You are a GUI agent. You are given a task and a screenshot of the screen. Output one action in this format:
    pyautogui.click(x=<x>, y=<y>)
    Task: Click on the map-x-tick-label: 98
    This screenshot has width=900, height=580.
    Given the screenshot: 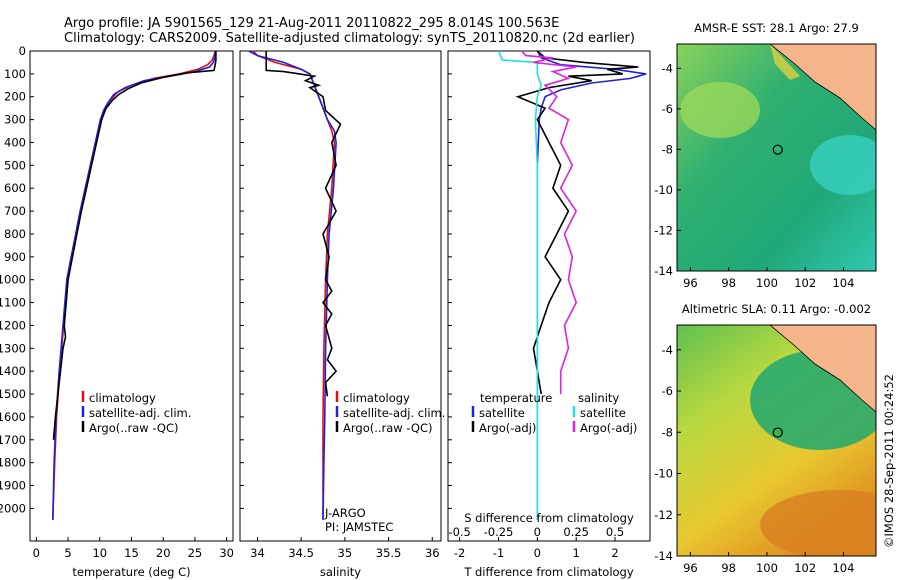 What is the action you would take?
    pyautogui.click(x=728, y=568)
    